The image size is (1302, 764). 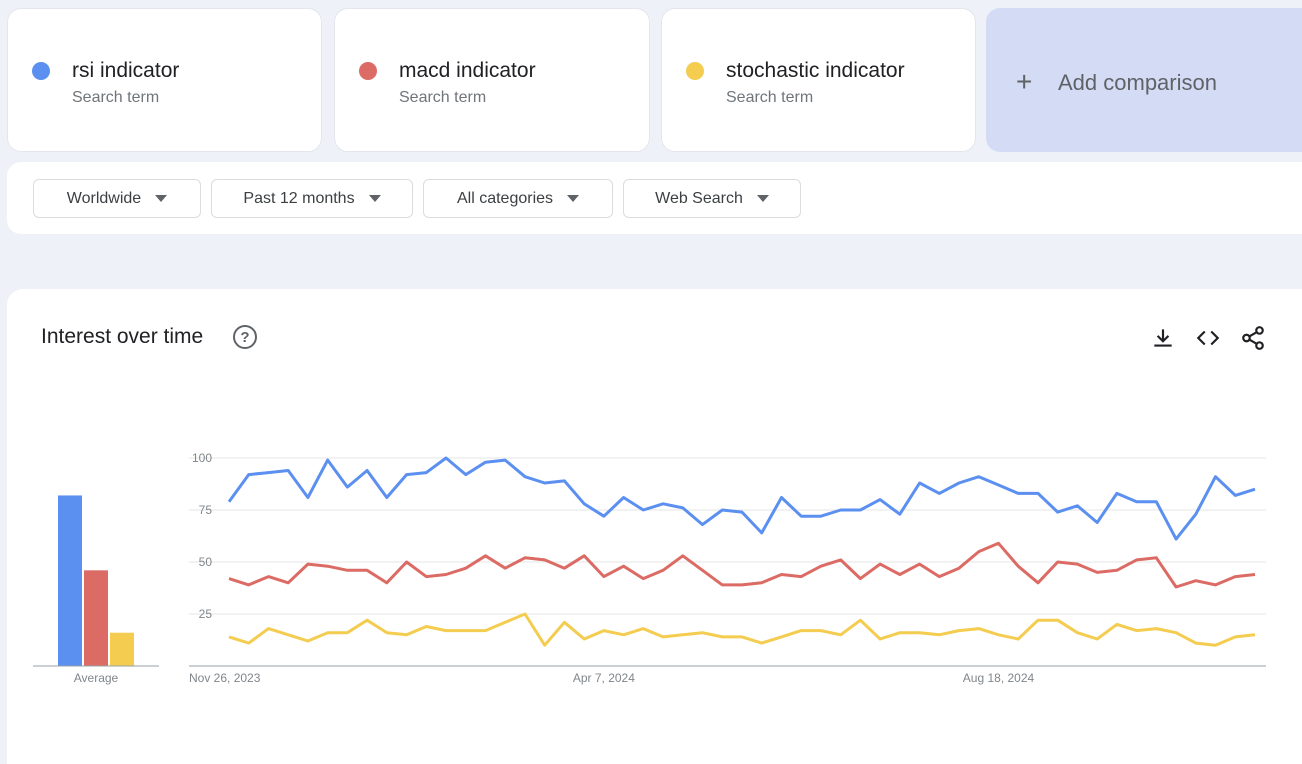 What do you see at coordinates (1163, 338) in the screenshot?
I see `download-icon` at bounding box center [1163, 338].